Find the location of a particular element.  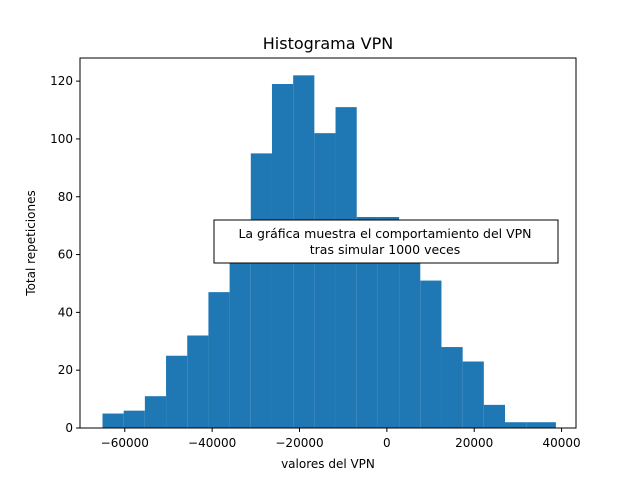

y-tick-label: 0 is located at coordinates (69, 428).